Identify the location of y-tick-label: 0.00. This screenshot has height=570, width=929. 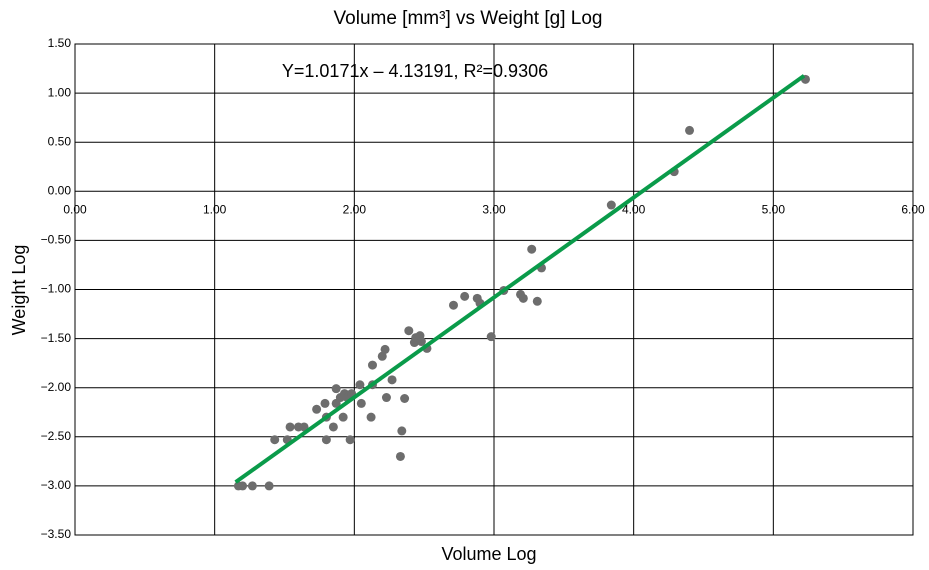
(60, 190).